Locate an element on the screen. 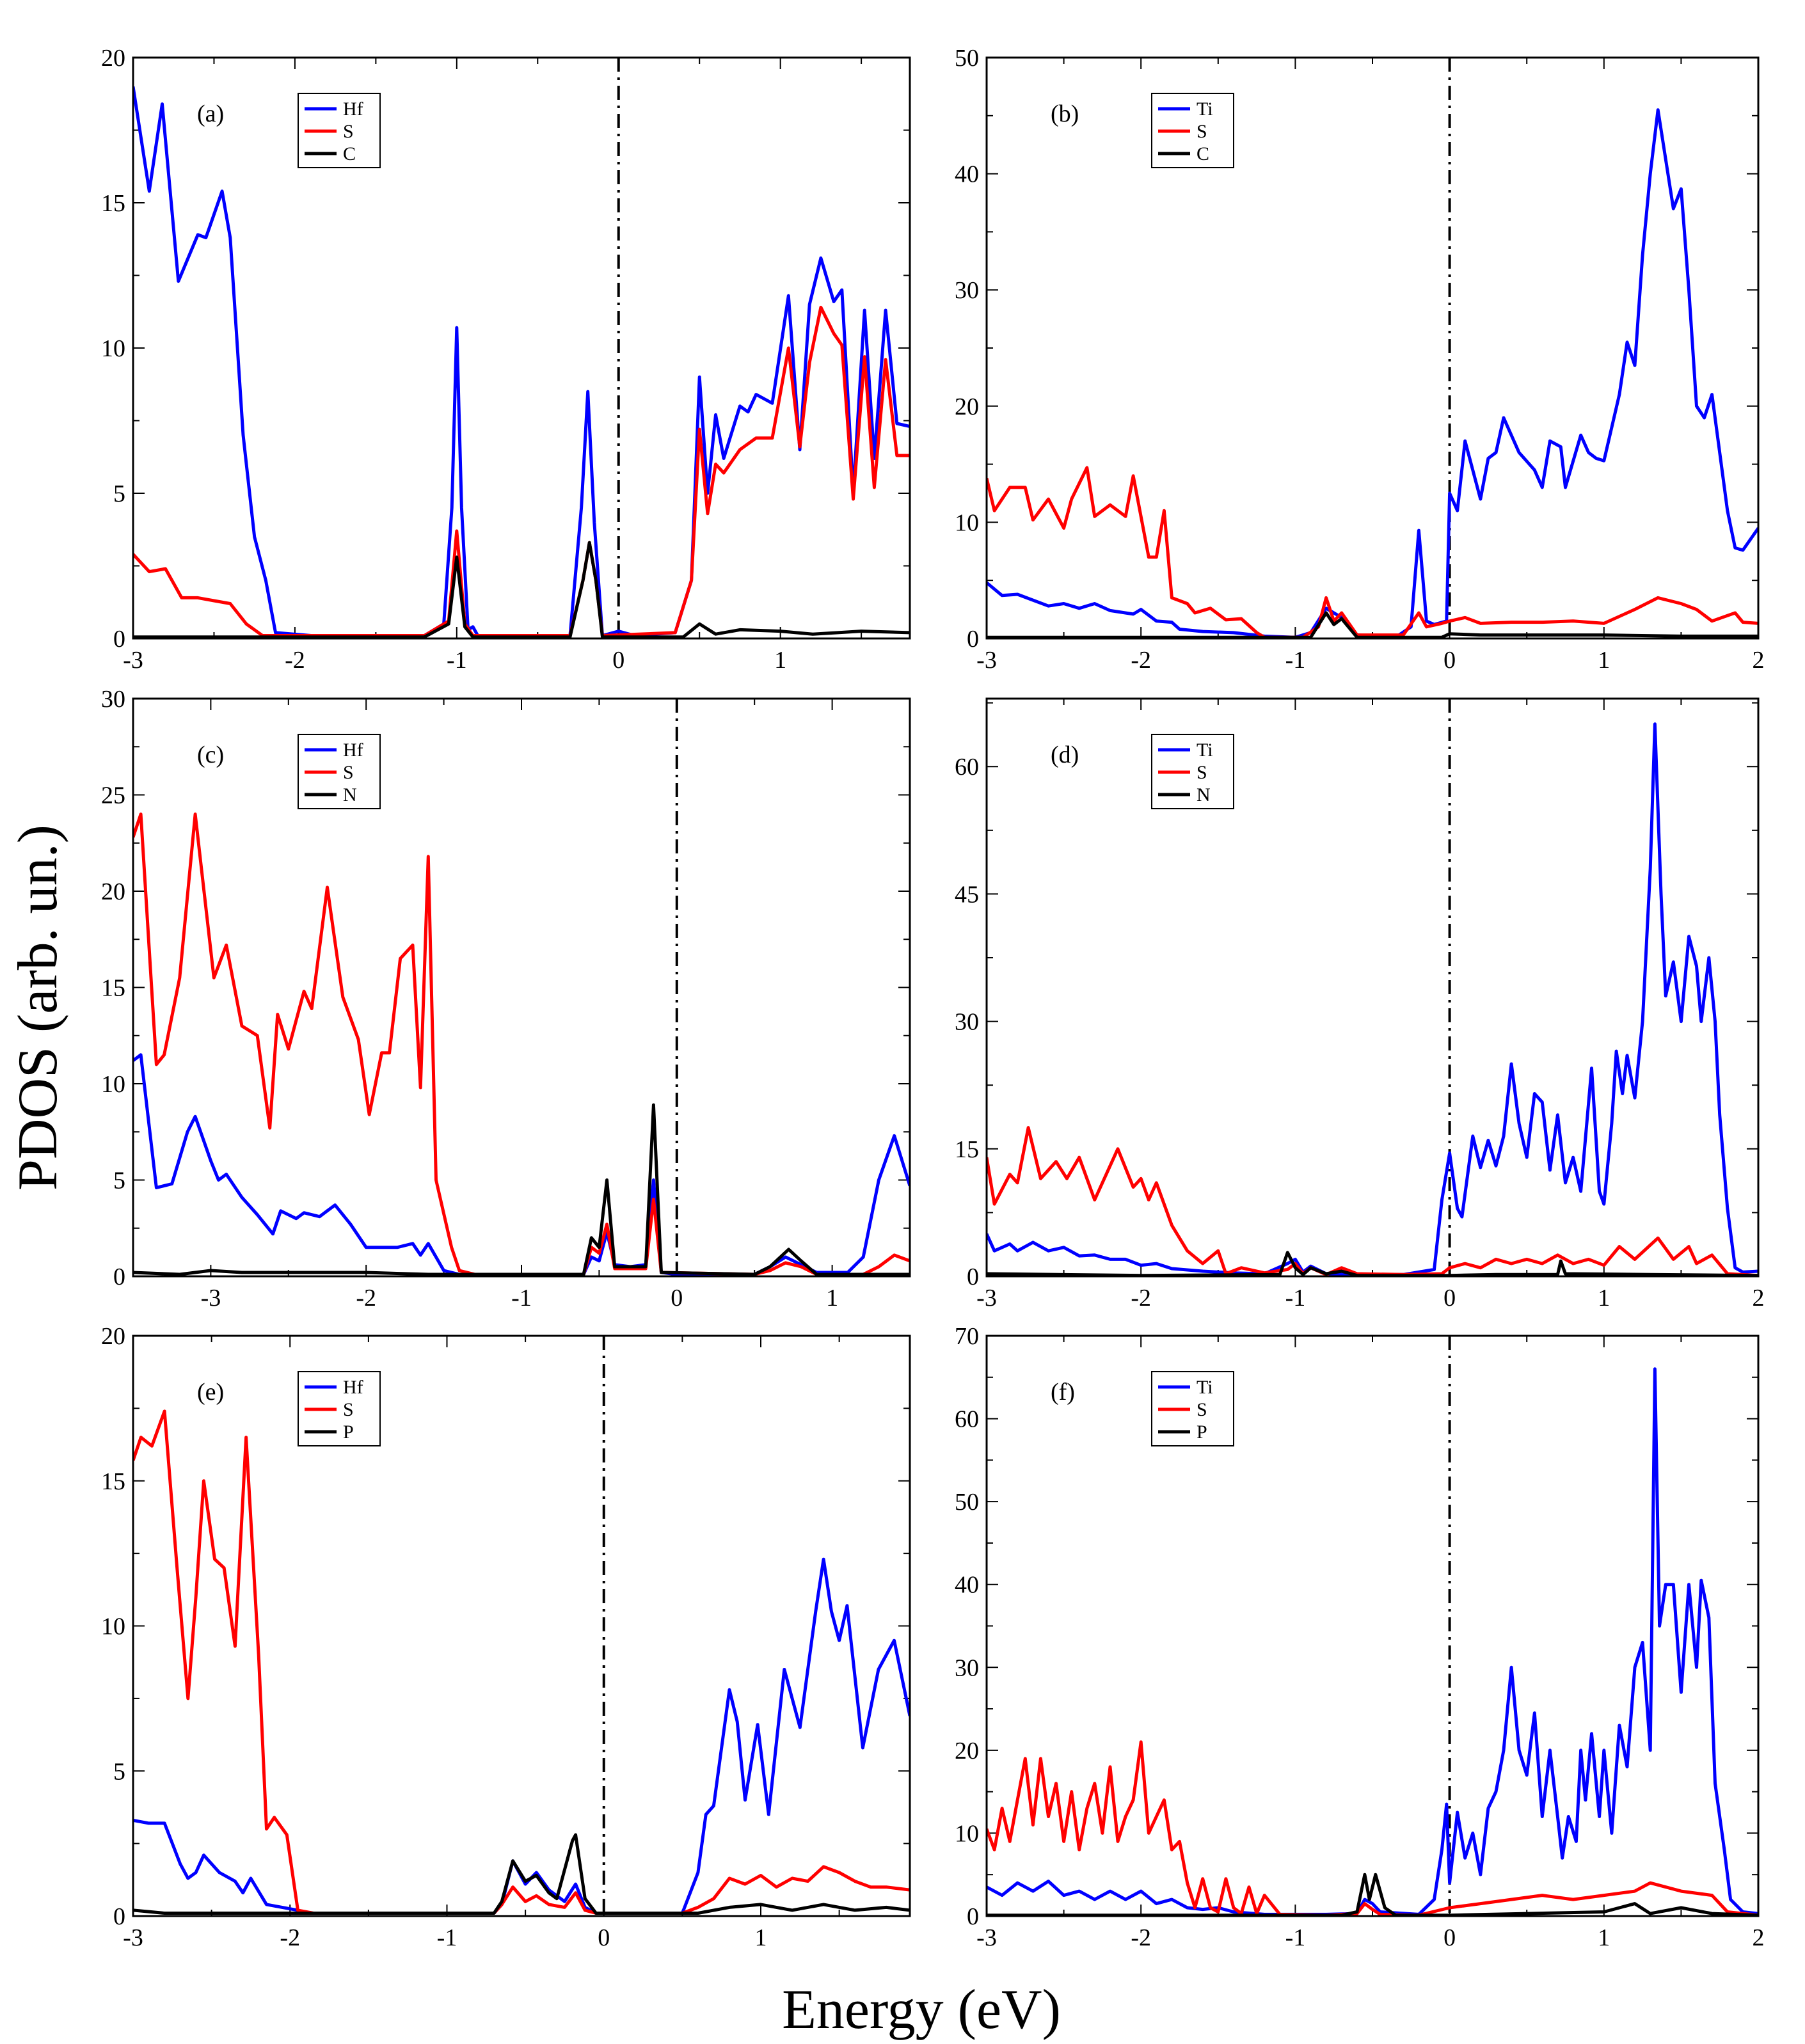  series-group-c is located at coordinates (521, 1044).